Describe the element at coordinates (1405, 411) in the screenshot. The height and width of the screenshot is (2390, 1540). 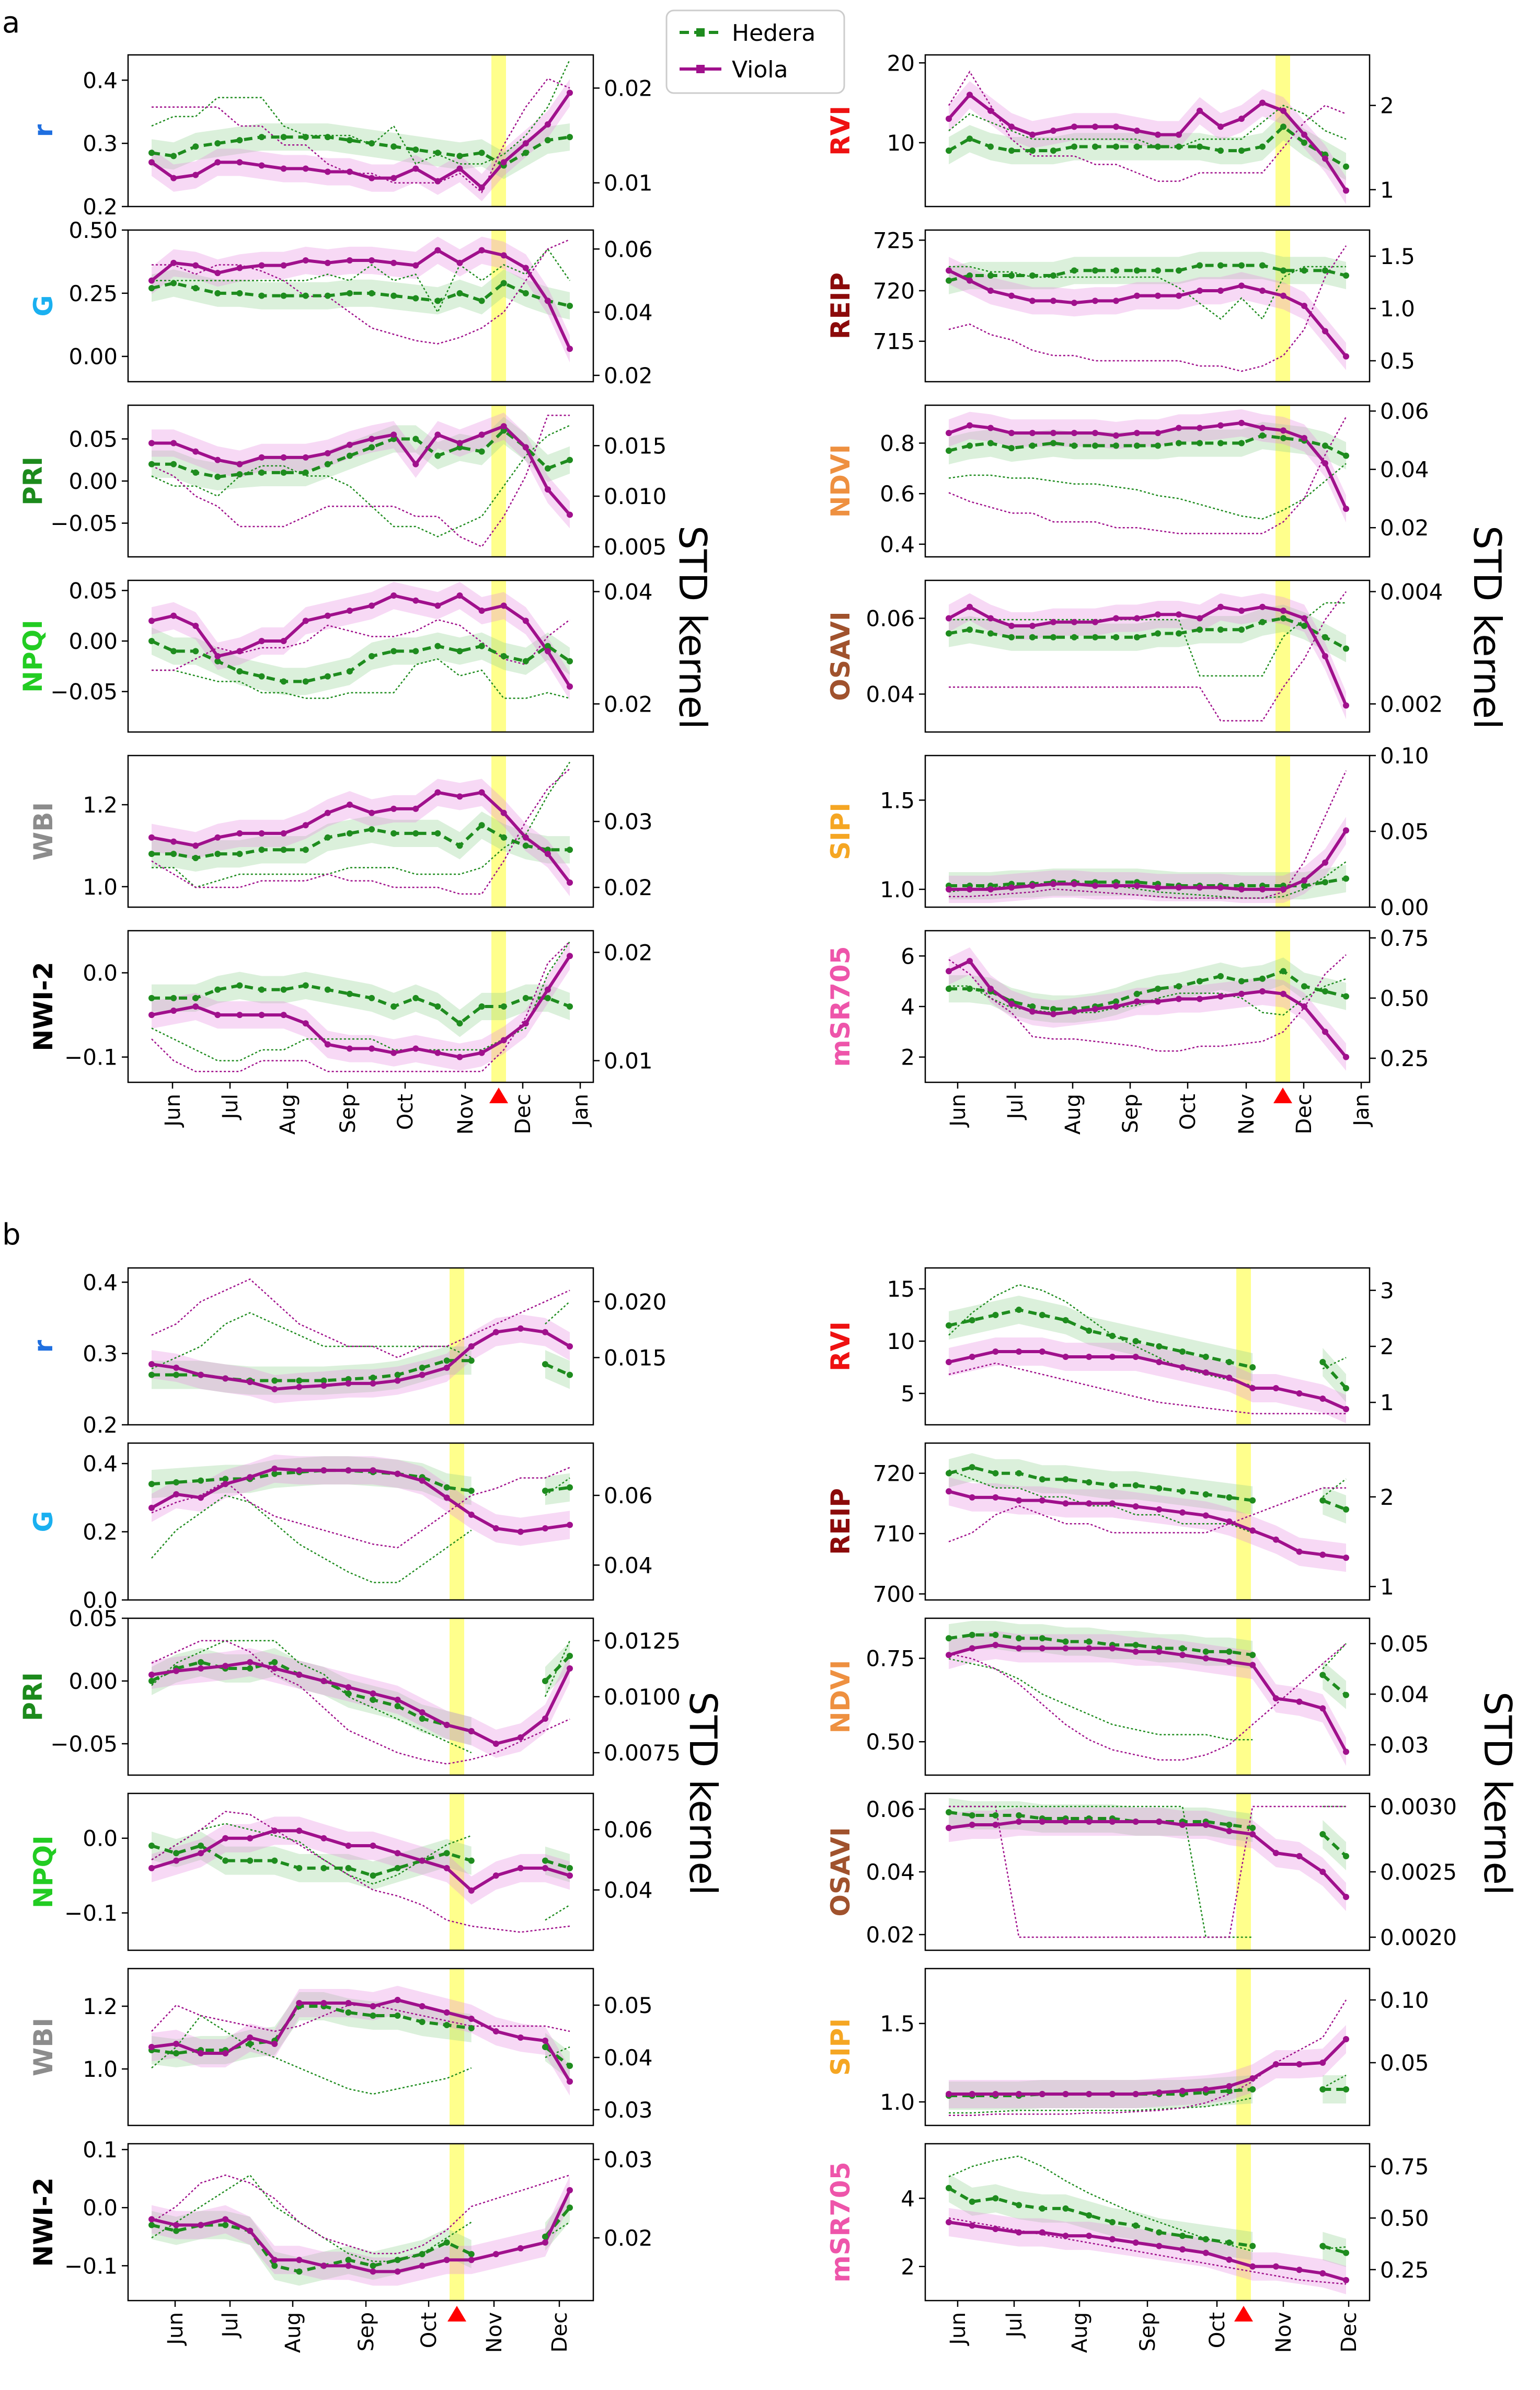
I see `std-tick-label: 0.06` at that location.